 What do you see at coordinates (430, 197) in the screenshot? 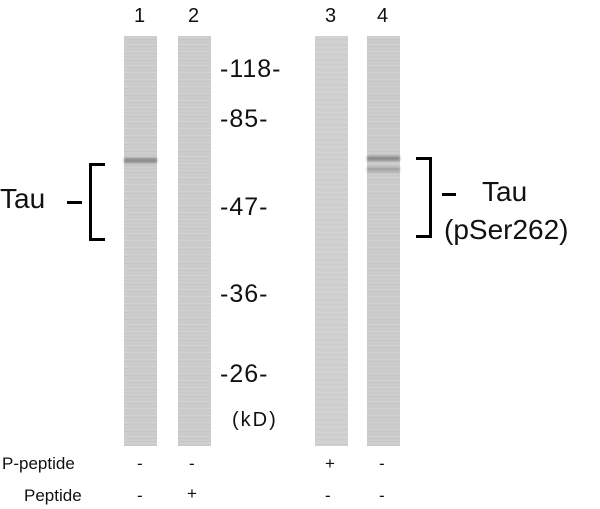
I see `right-bracket` at bounding box center [430, 197].